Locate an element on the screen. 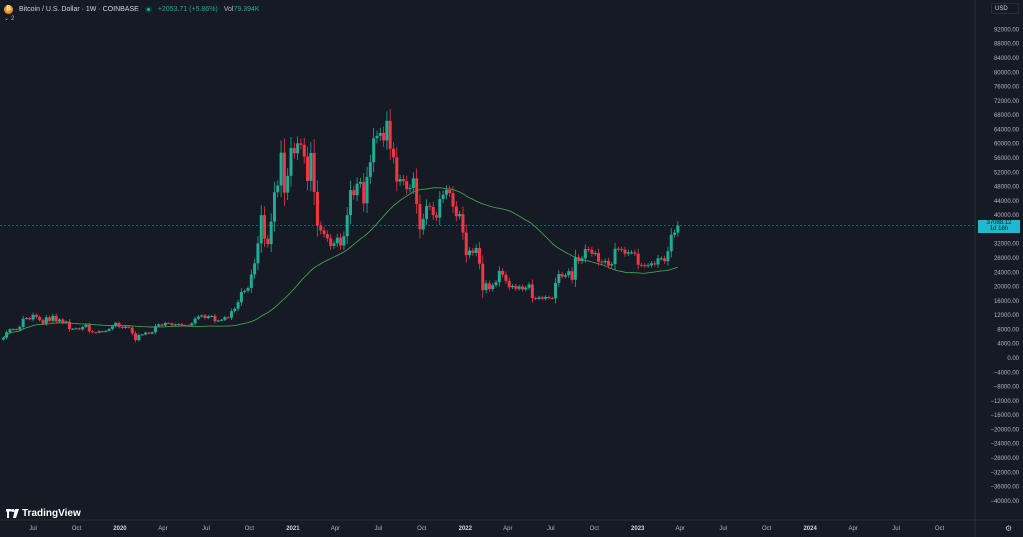  y-tick-label: −12000.00 is located at coordinates (1004, 402).